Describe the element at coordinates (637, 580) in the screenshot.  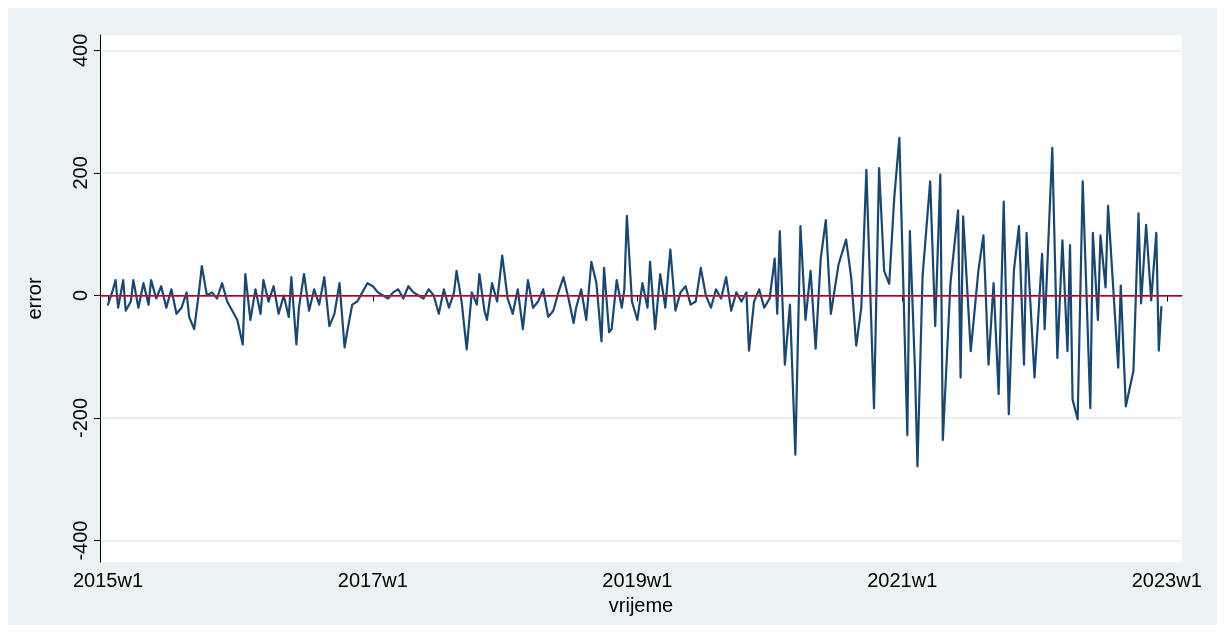
I see `x-tick-label: 2019w1` at that location.